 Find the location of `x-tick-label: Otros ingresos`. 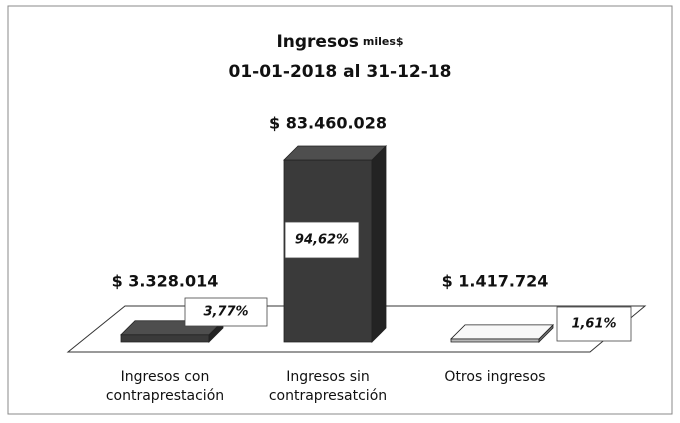

x-tick-label: Otros ingresos is located at coordinates (495, 377).